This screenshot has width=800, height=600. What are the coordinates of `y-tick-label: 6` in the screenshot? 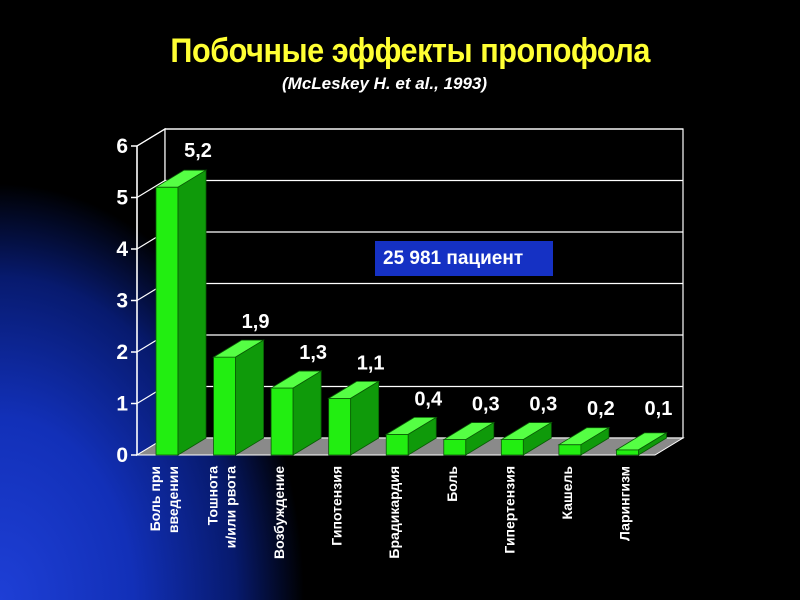 It's located at (122, 146).